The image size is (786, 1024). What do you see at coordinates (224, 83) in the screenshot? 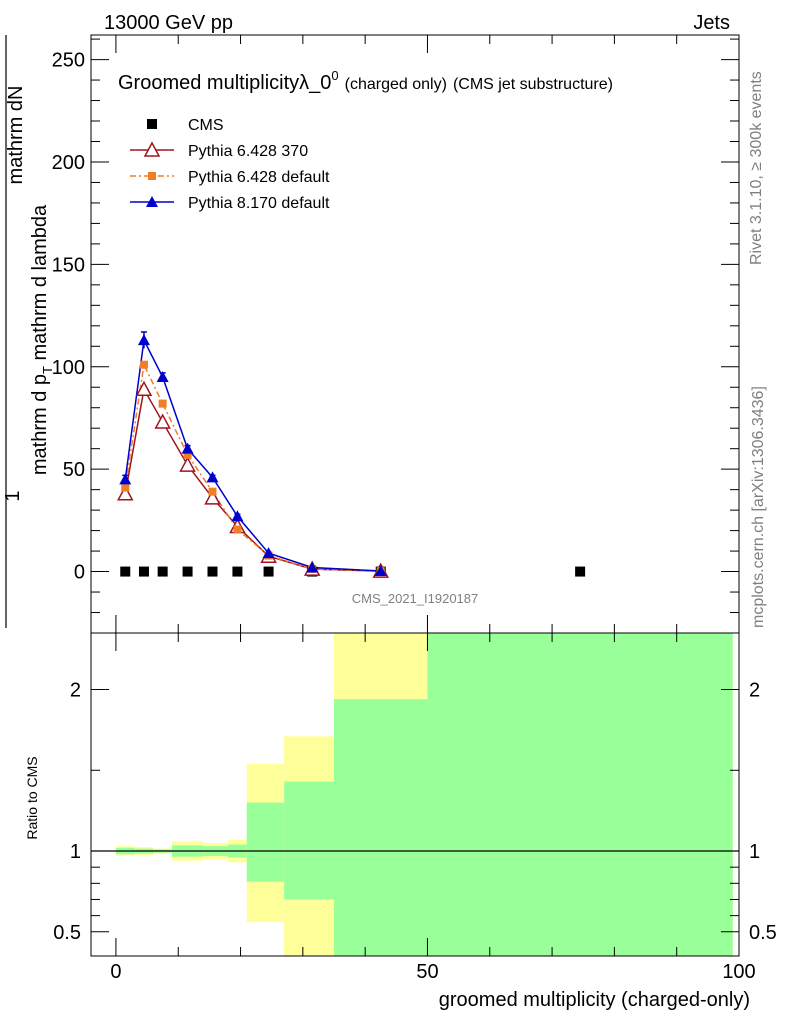
I see `plot-title-main: Groomed multiplicityλ_0` at bounding box center [224, 83].